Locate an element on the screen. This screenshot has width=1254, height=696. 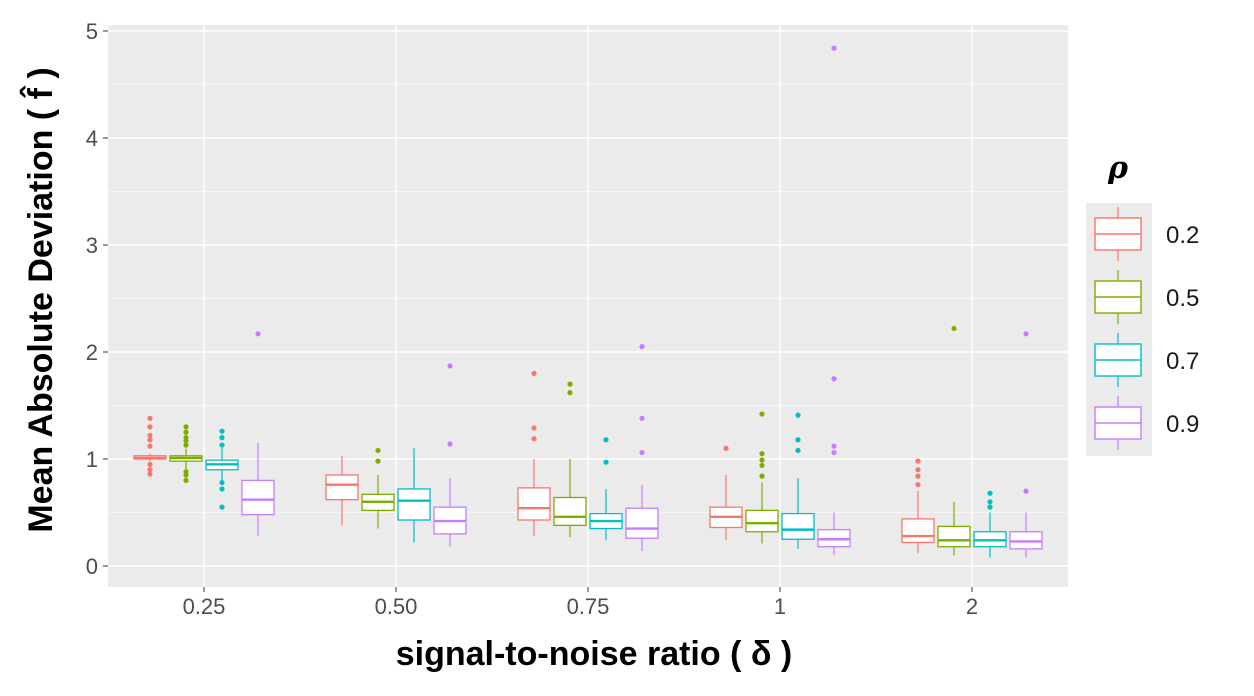
legend: ρ 0.2 0.5 0.7 0.9 is located at coordinates (1142, 303).